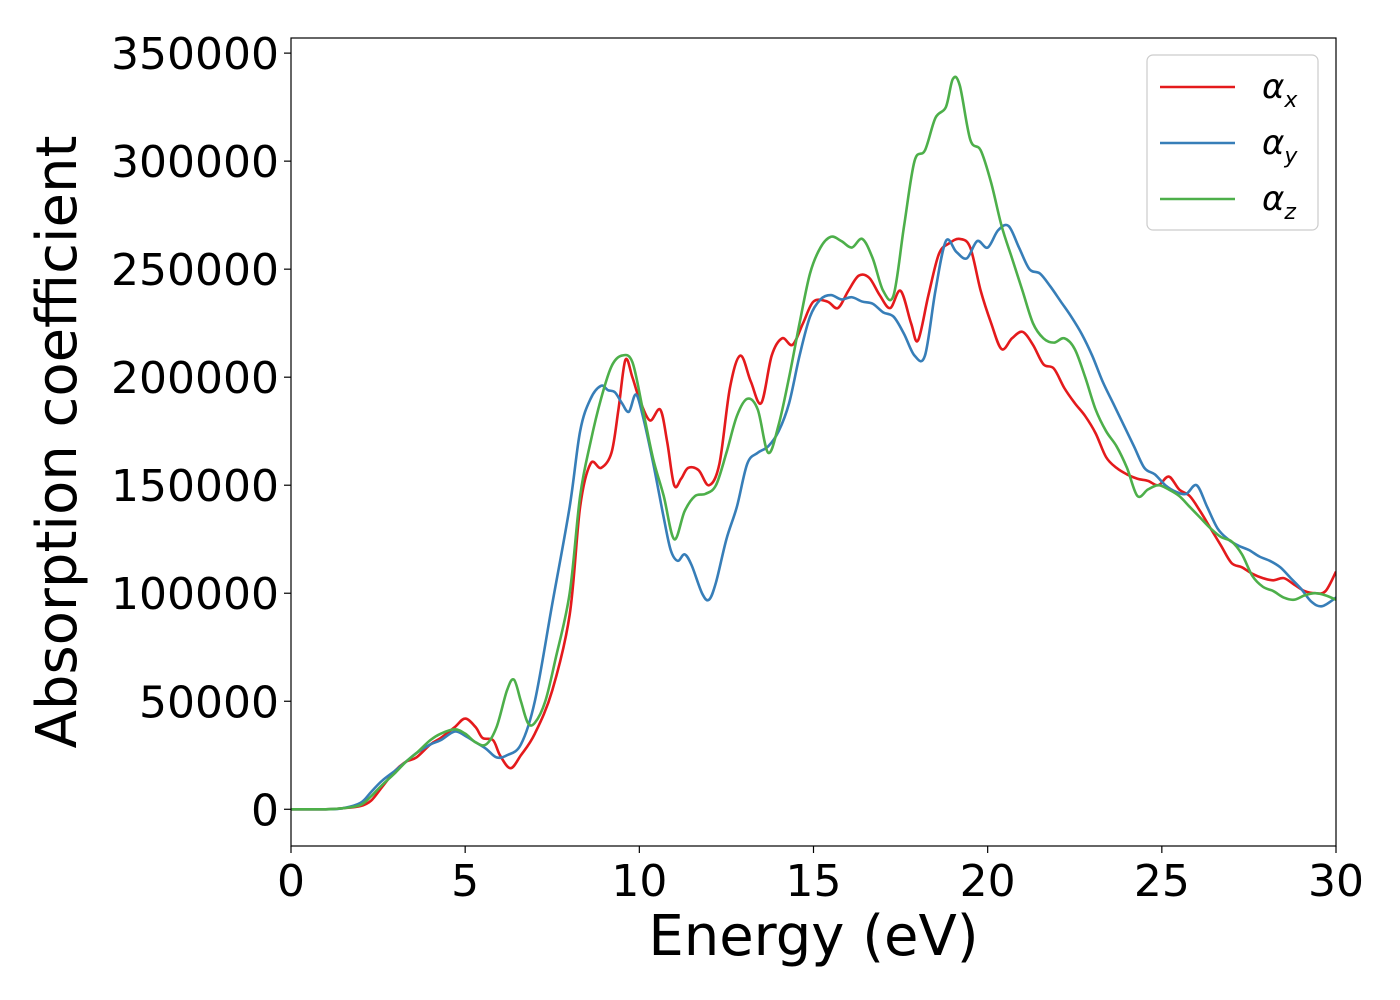  I want to click on x-tick-label: 10, so click(639, 881).